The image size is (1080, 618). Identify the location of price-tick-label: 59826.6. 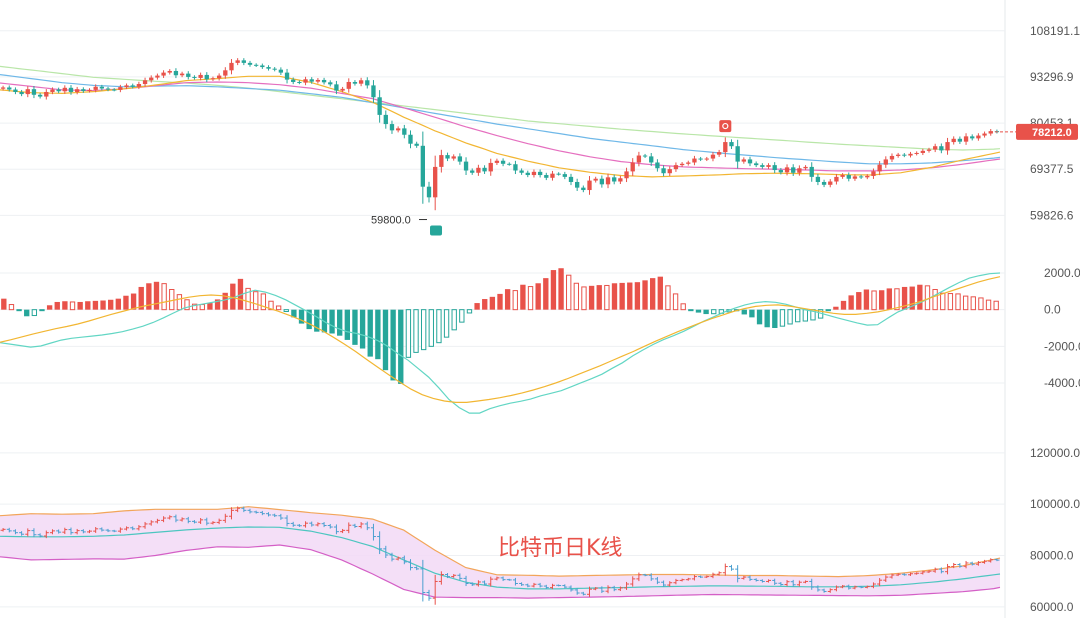
(1052, 215).